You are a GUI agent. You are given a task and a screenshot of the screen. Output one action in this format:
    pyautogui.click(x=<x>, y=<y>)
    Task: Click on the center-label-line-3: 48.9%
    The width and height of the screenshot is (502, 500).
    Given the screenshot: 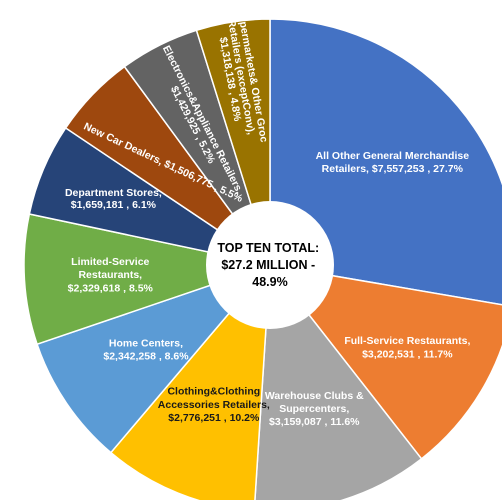 What is the action you would take?
    pyautogui.click(x=269, y=282)
    